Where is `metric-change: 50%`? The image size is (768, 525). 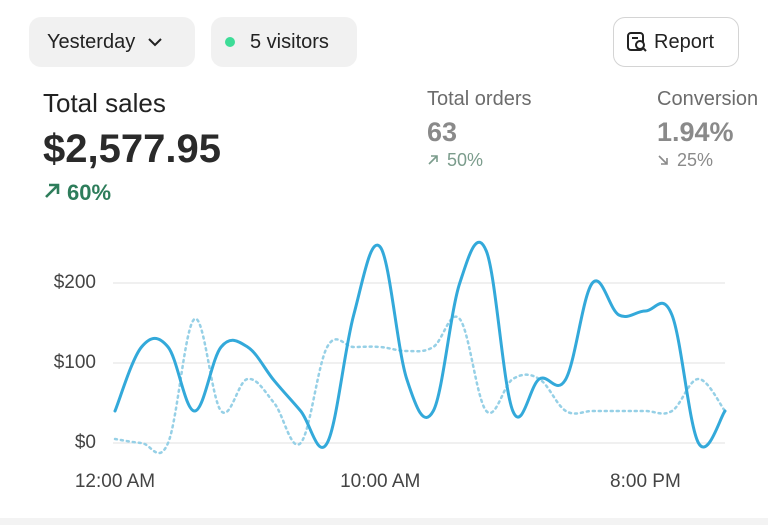 metric-change: 50% is located at coordinates (455, 160).